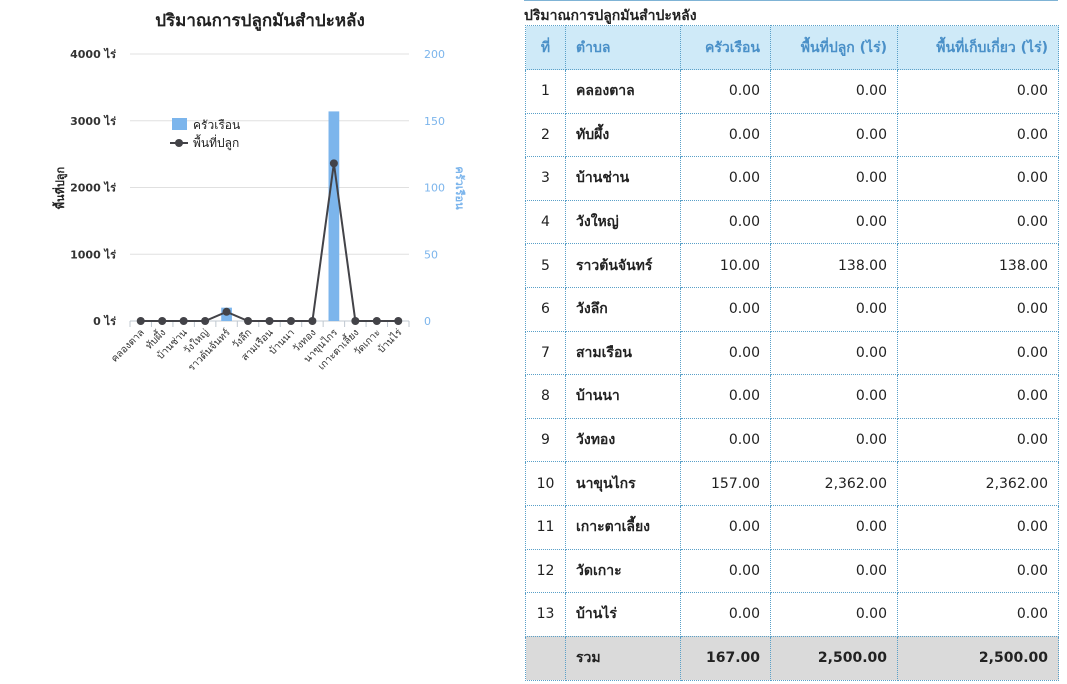 This screenshot has width=1067, height=684. I want to click on table-row: 1 คลองตาล 0.00 0.00 0.00, so click(792, 91).